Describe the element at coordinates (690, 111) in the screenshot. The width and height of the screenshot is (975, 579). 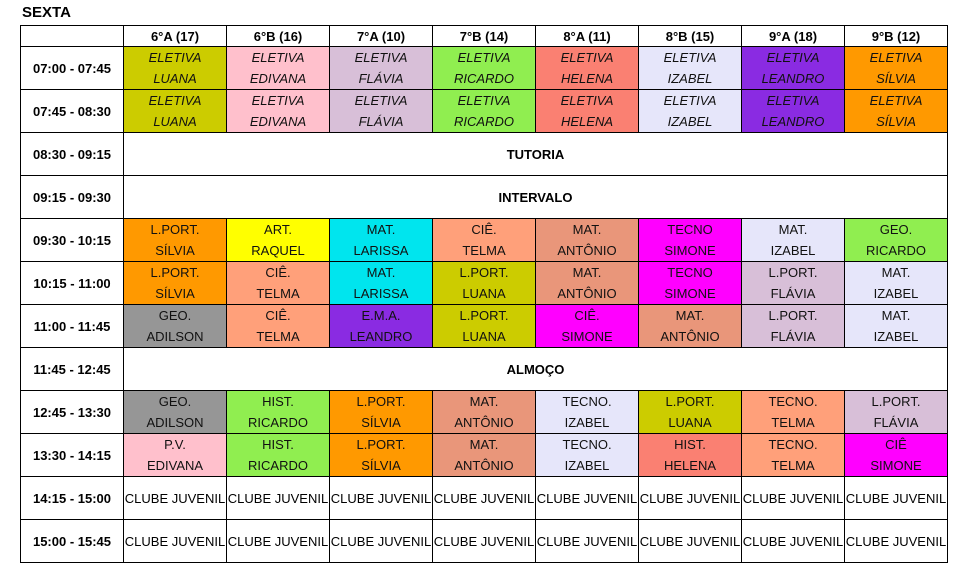
I see `lesson-cell: ELETIVA IZABEL` at that location.